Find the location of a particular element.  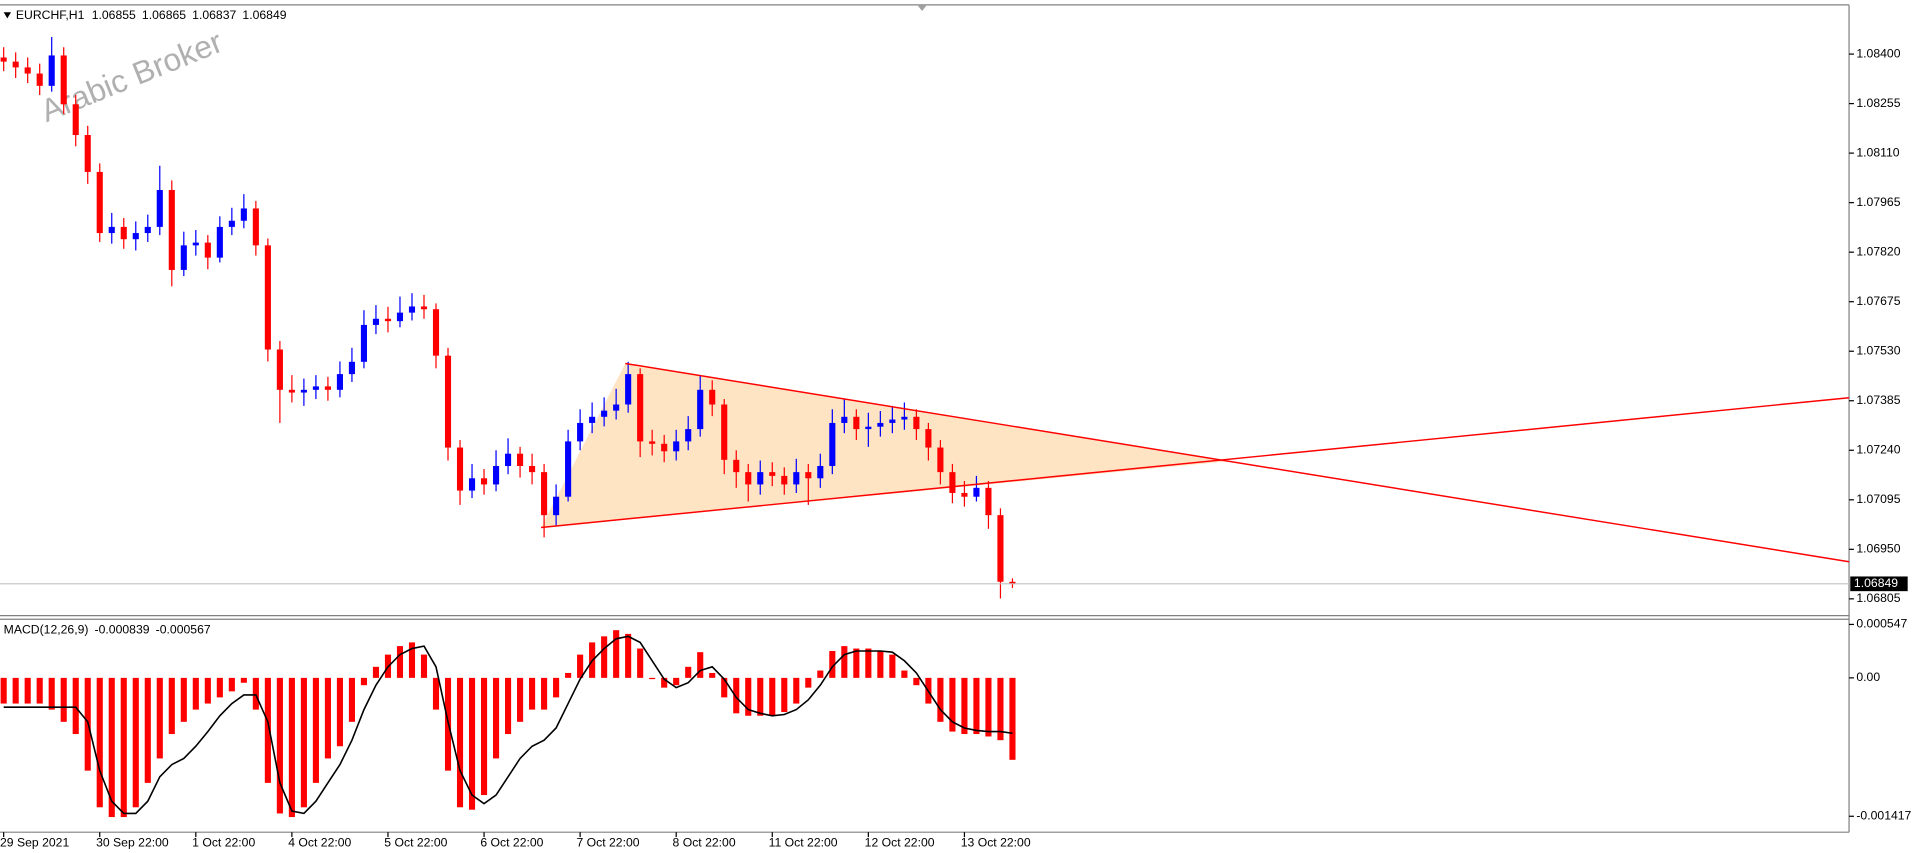

high-value: 1.06865 is located at coordinates (164, 15).